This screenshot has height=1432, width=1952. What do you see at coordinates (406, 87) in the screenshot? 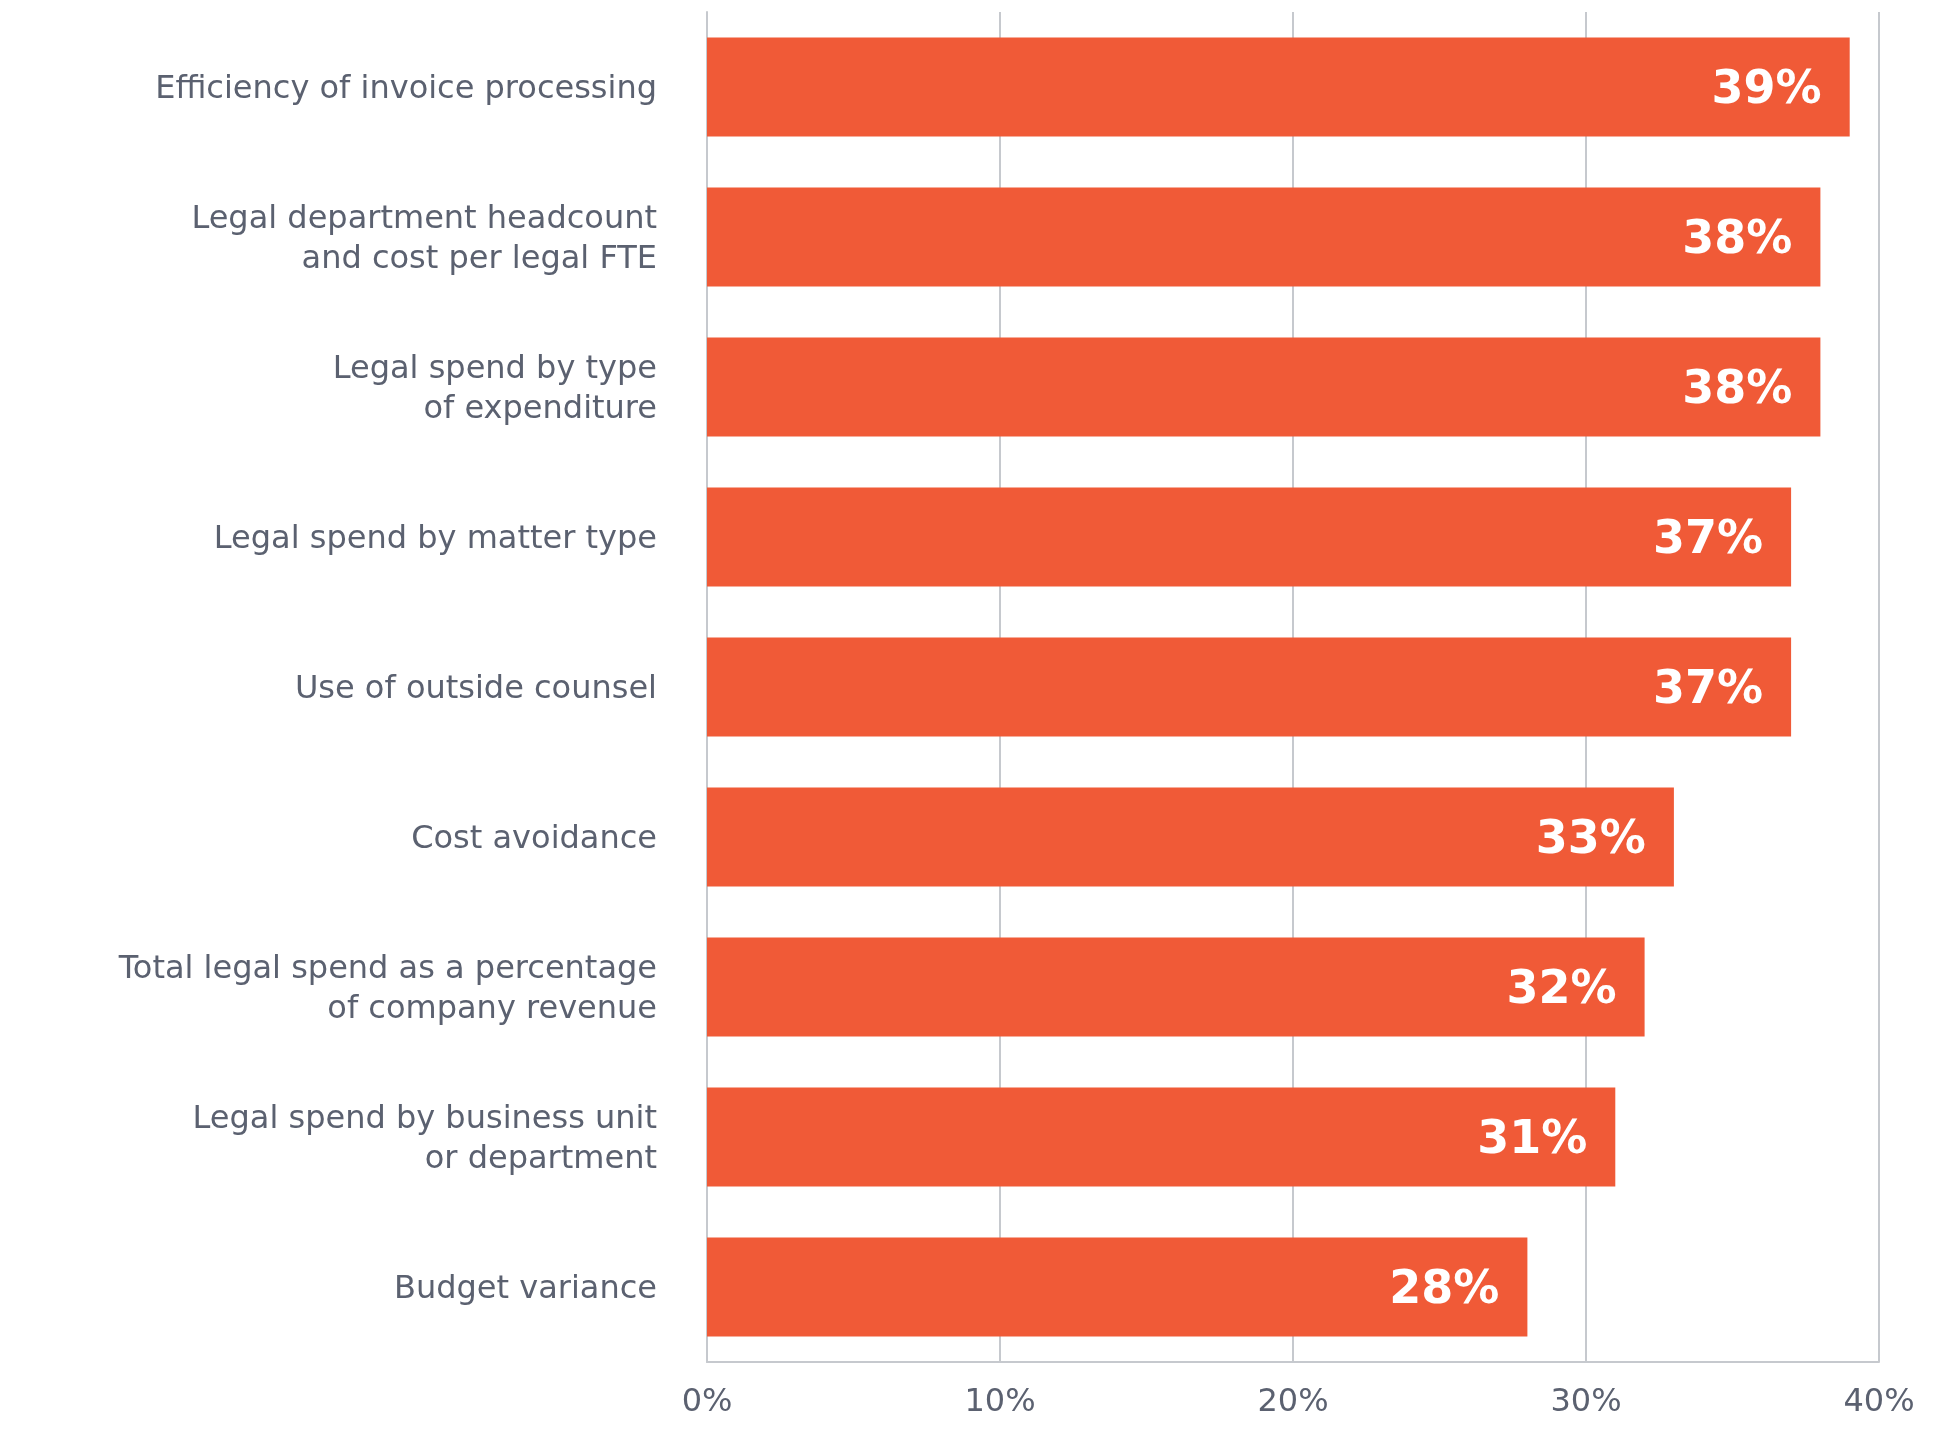
I see `y-tick-label: Efficiency of invoice processing` at bounding box center [406, 87].